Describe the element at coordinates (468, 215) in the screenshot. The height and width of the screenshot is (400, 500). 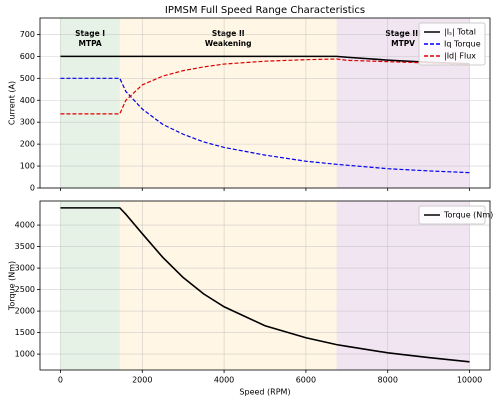
I see `legend-label: Torque (Nm)` at that location.